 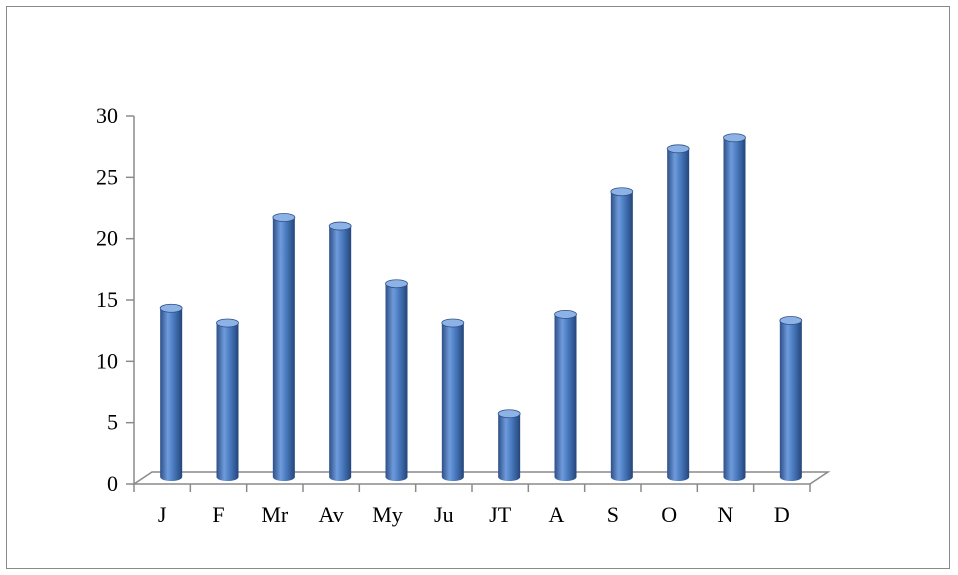 What do you see at coordinates (112, 483) in the screenshot?
I see `y-tick-label-0: 0` at bounding box center [112, 483].